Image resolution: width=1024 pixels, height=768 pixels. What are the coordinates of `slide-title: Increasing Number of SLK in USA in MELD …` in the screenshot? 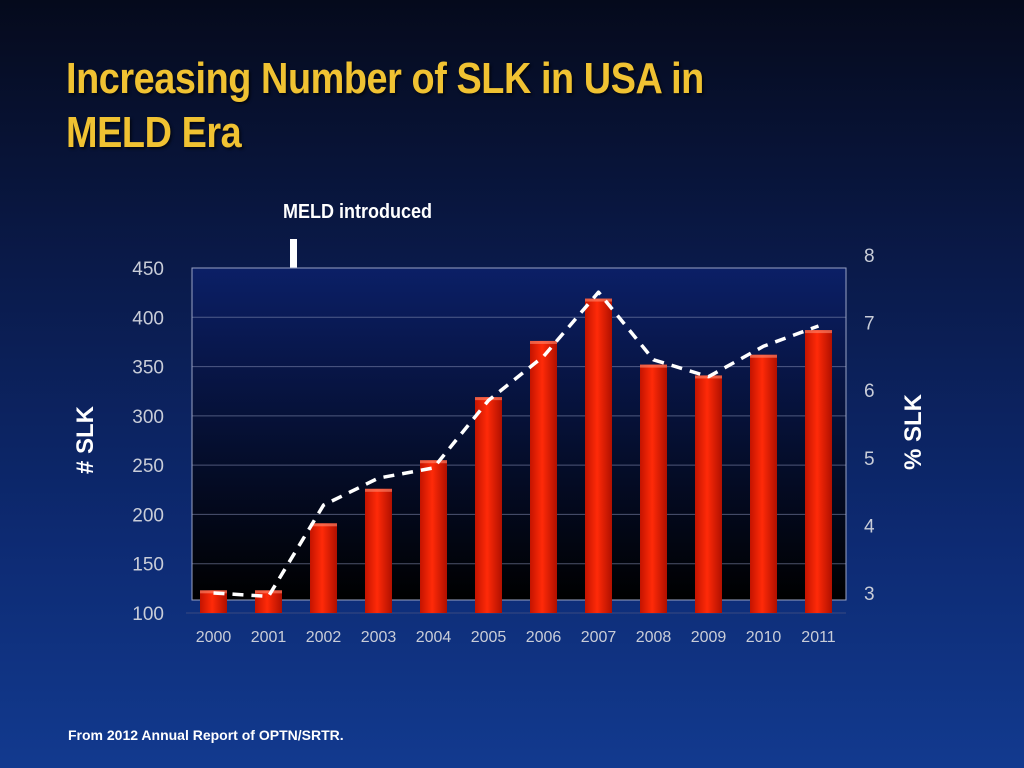 It's located at (385, 105).